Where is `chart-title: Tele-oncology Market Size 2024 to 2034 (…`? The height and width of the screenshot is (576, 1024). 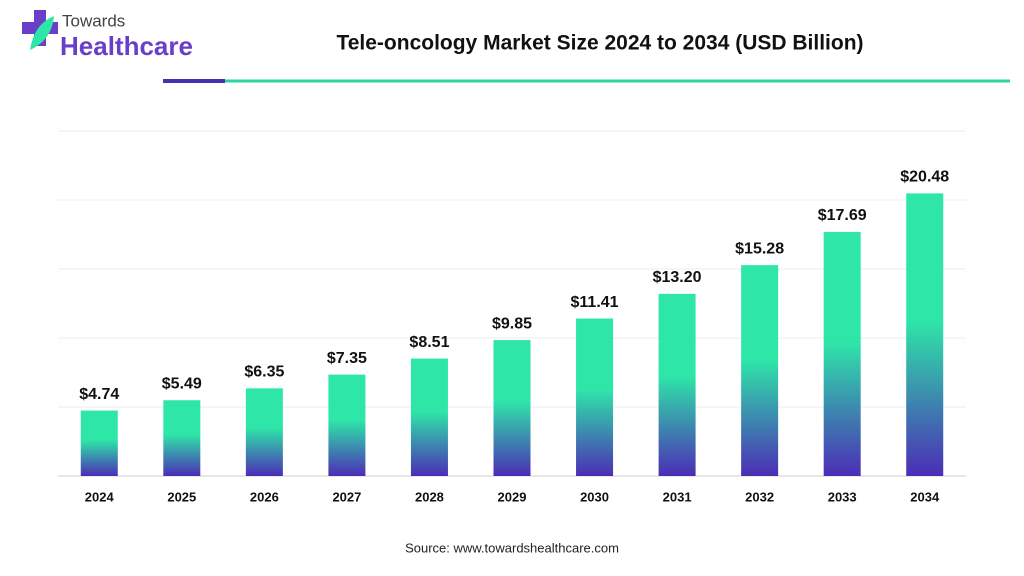 chart-title: Tele-oncology Market Size 2024 to 2034 (… is located at coordinates (599, 43).